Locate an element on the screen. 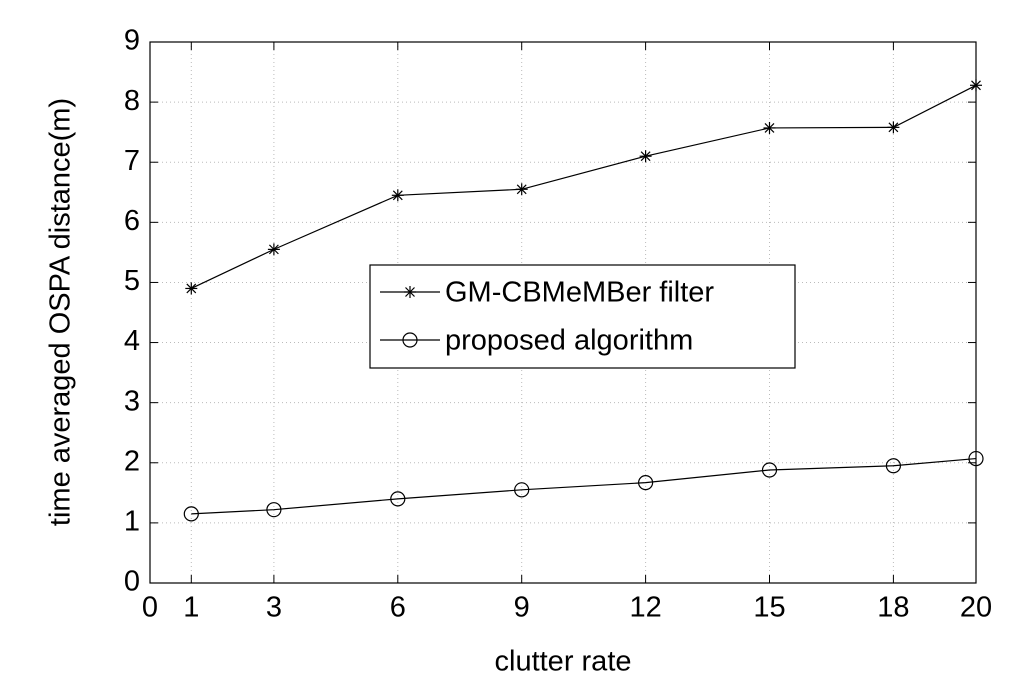  x-tick-label: 9 is located at coordinates (522, 608).